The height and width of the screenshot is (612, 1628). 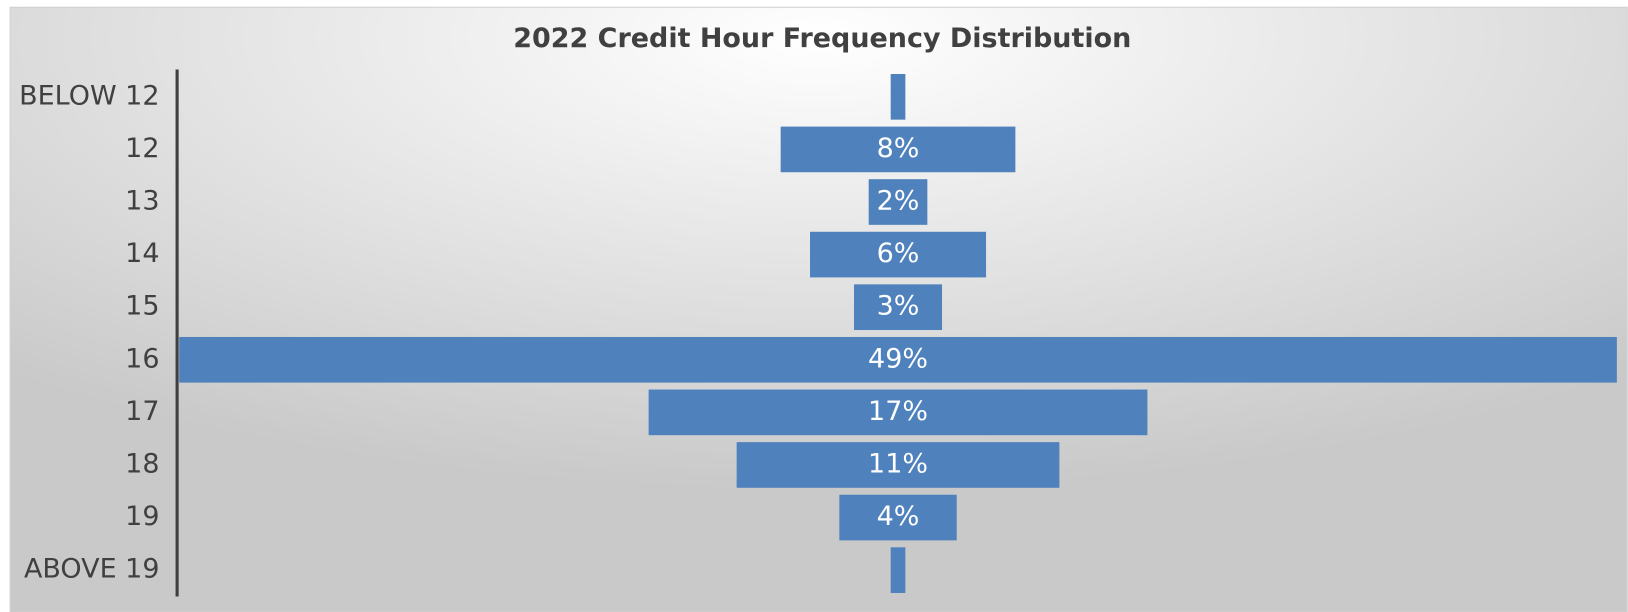 I want to click on chart-title: 2022 Credit Hour Frequency Distribution, so click(x=822, y=38).